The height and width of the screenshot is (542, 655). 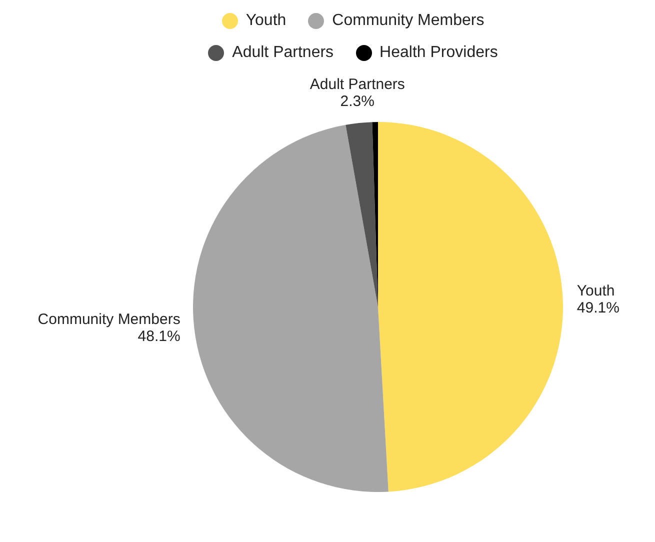 I want to click on slice-label: Adult Partners, so click(x=357, y=85).